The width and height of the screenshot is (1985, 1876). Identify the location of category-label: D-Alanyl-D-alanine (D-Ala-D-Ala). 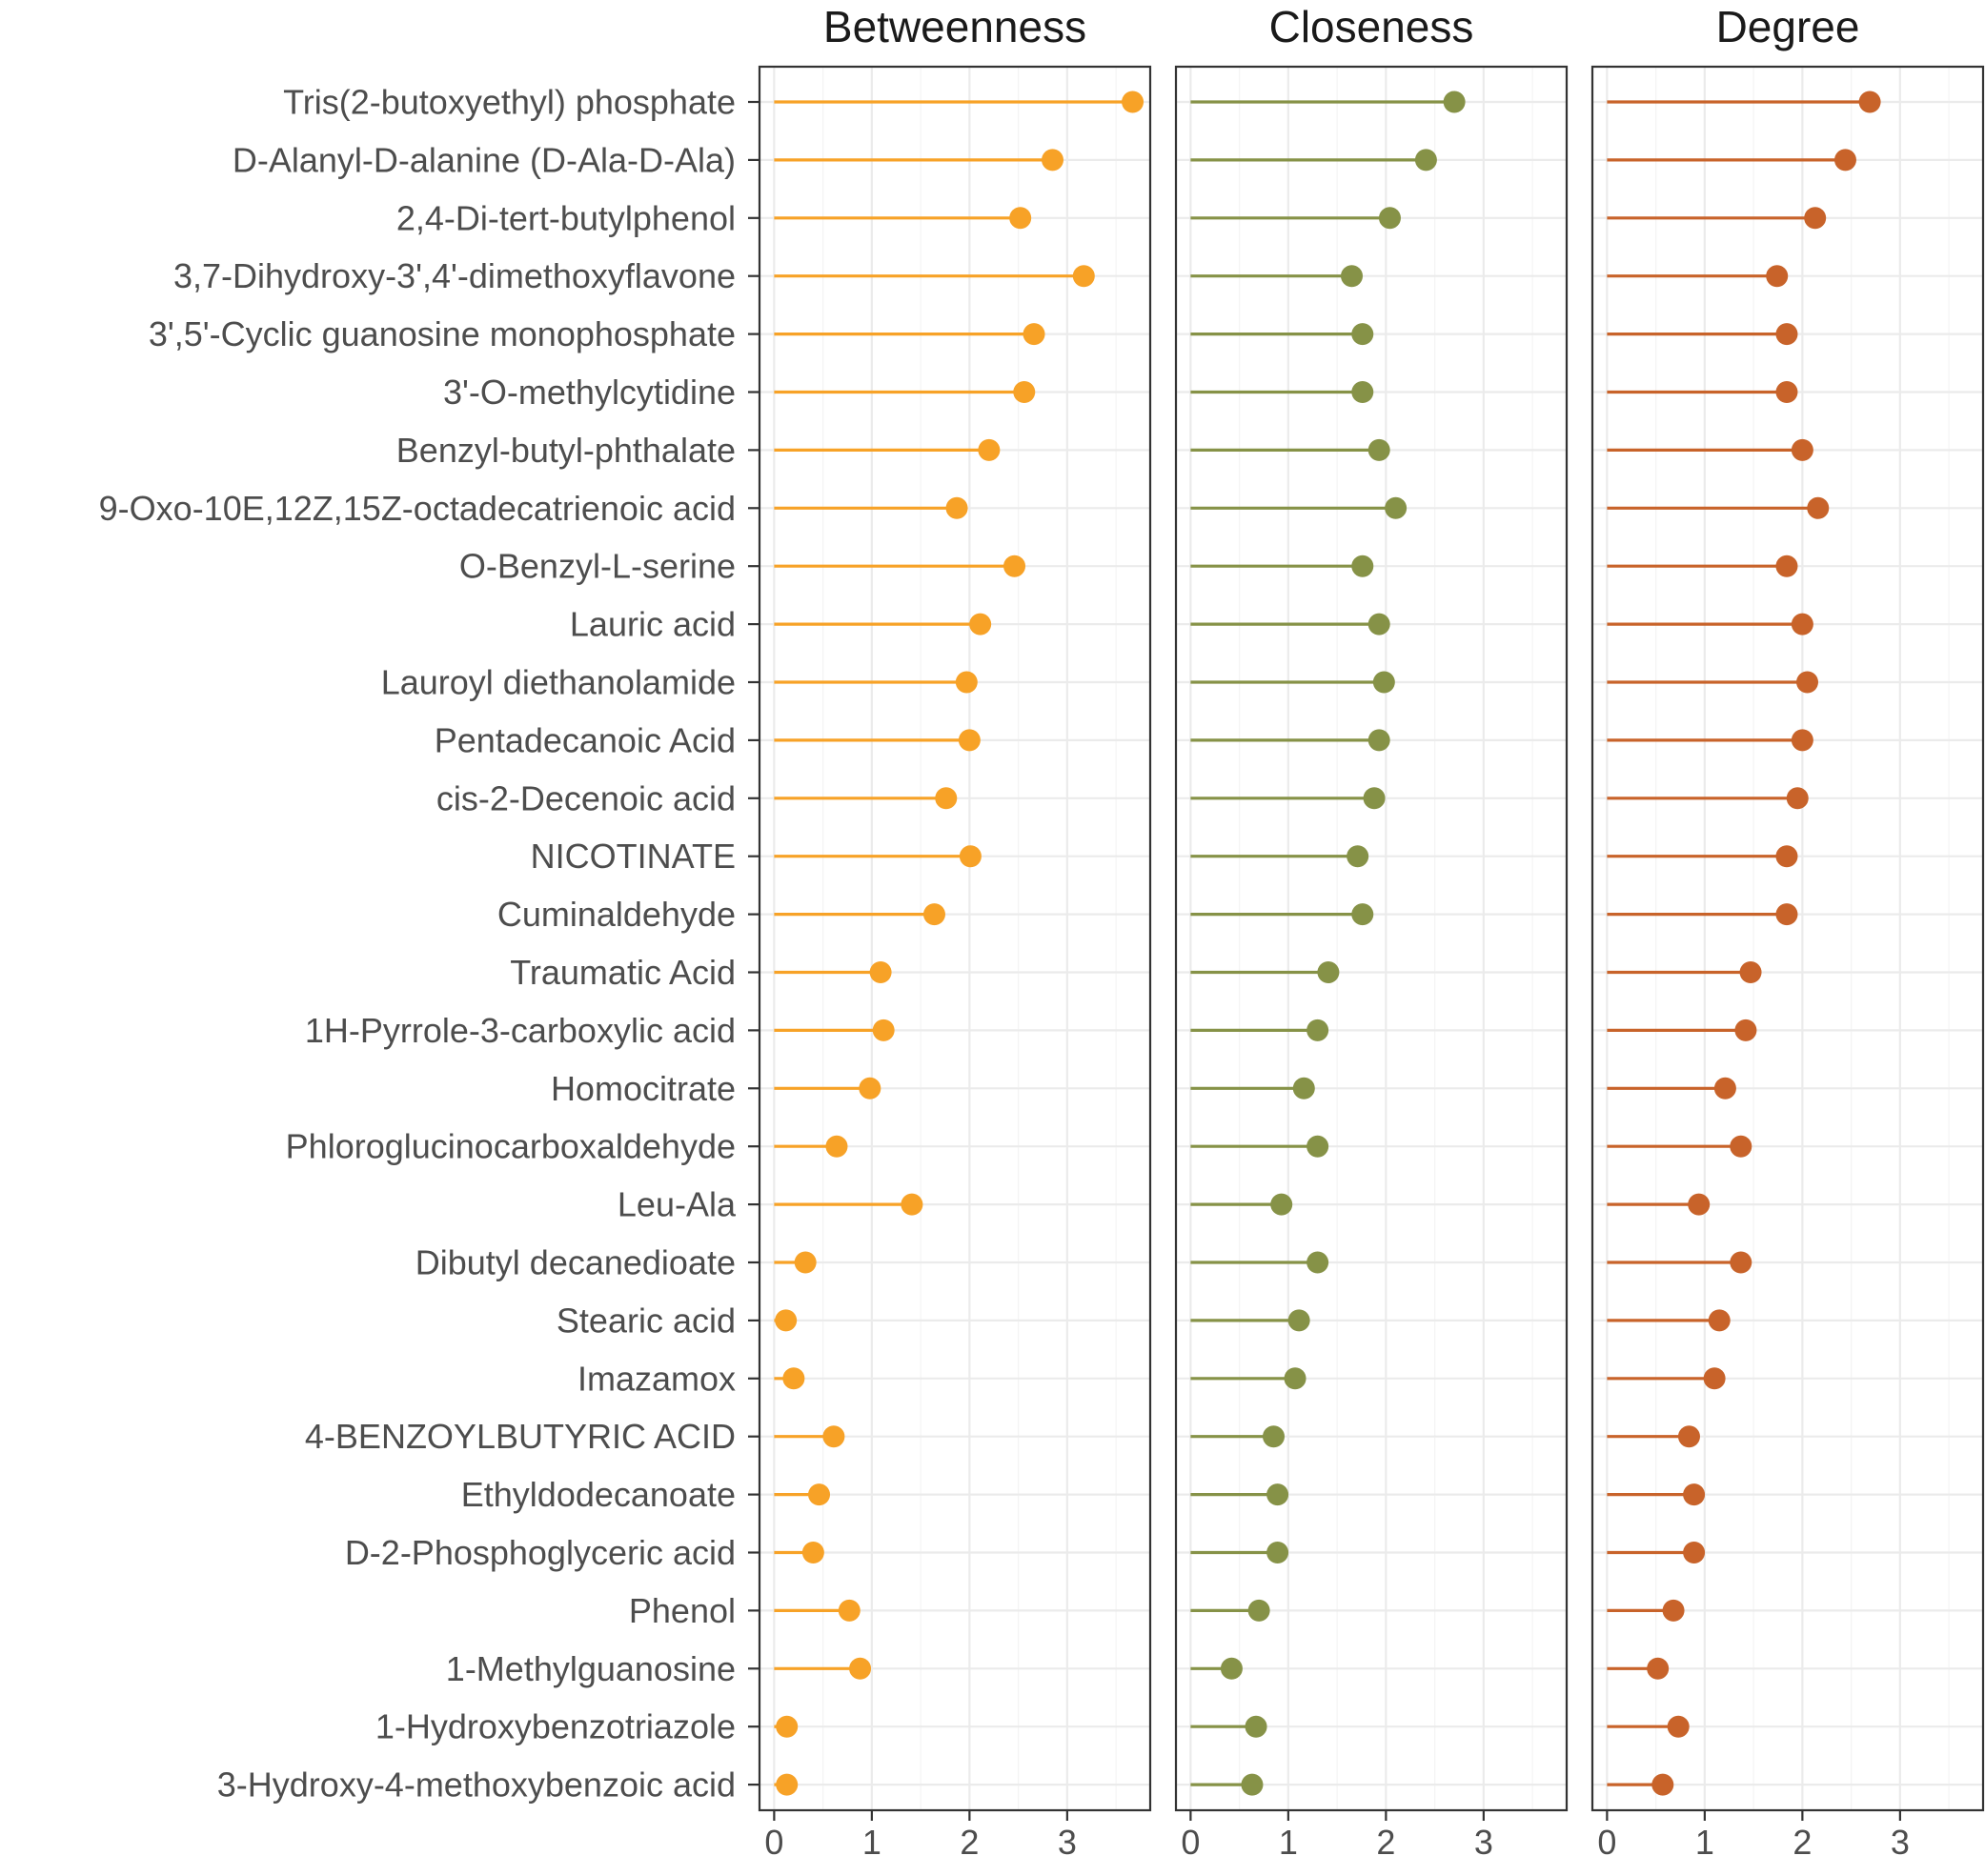
(485, 160).